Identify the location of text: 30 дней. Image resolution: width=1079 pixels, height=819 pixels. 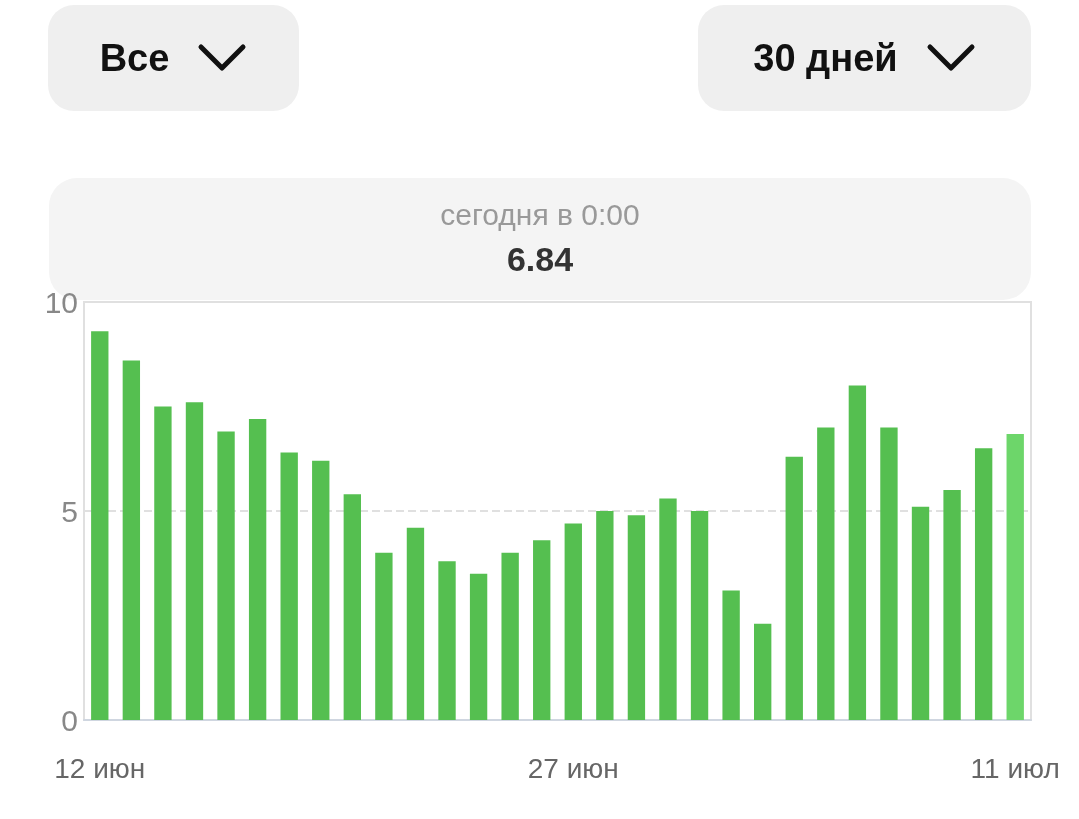
(825, 58).